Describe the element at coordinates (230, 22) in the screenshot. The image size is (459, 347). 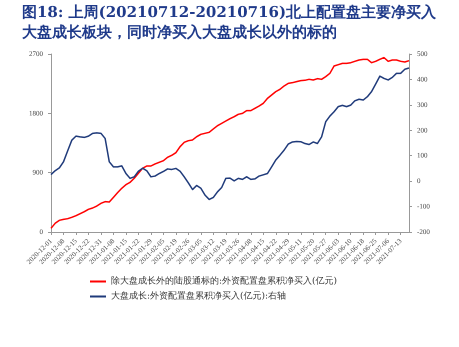
I see `chart-title: 图18: 上周(20210712-20210716)北上配置盘主要净买入大盘成长板块，同时净买入大盘成长以外的标的` at that location.